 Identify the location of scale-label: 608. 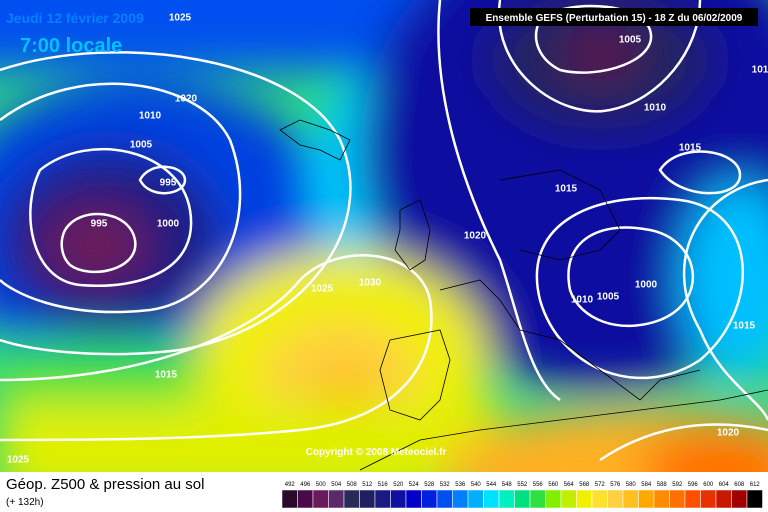
(739, 485).